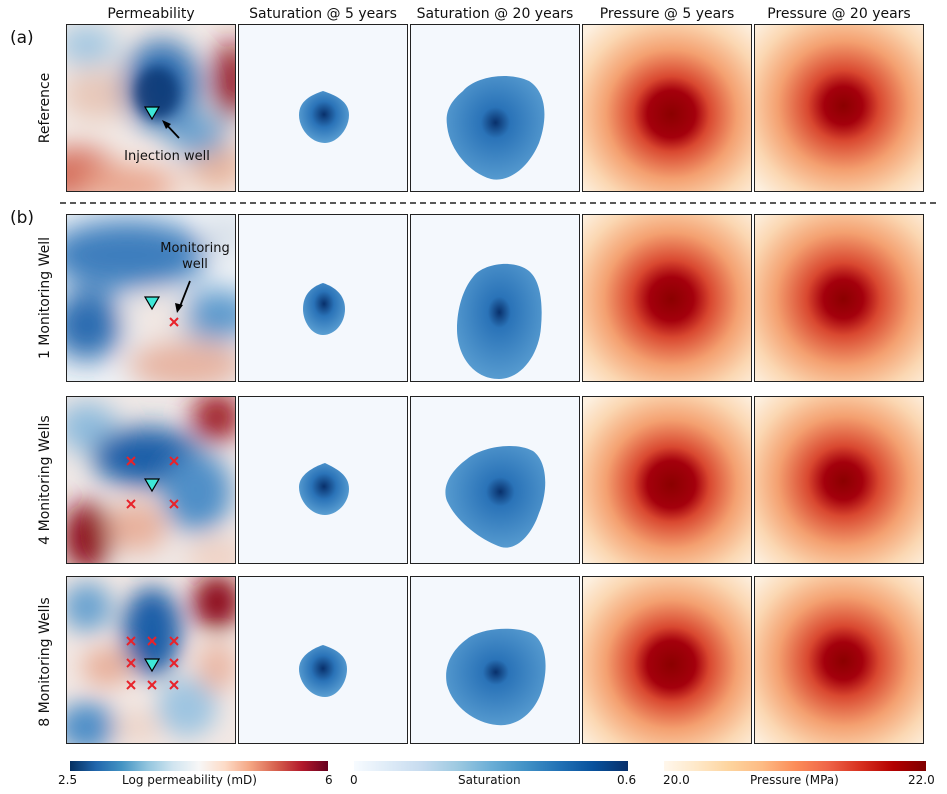 Image resolution: width=947 pixels, height=794 pixels. I want to click on colorbar-pressure-max: 22.0, so click(921, 780).